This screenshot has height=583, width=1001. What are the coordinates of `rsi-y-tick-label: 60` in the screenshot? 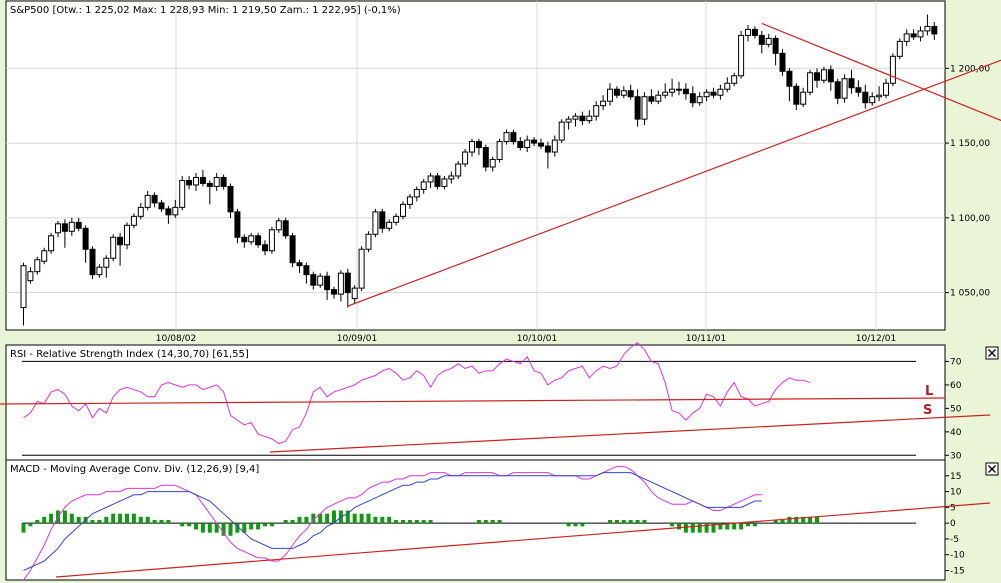 It's located at (956, 386).